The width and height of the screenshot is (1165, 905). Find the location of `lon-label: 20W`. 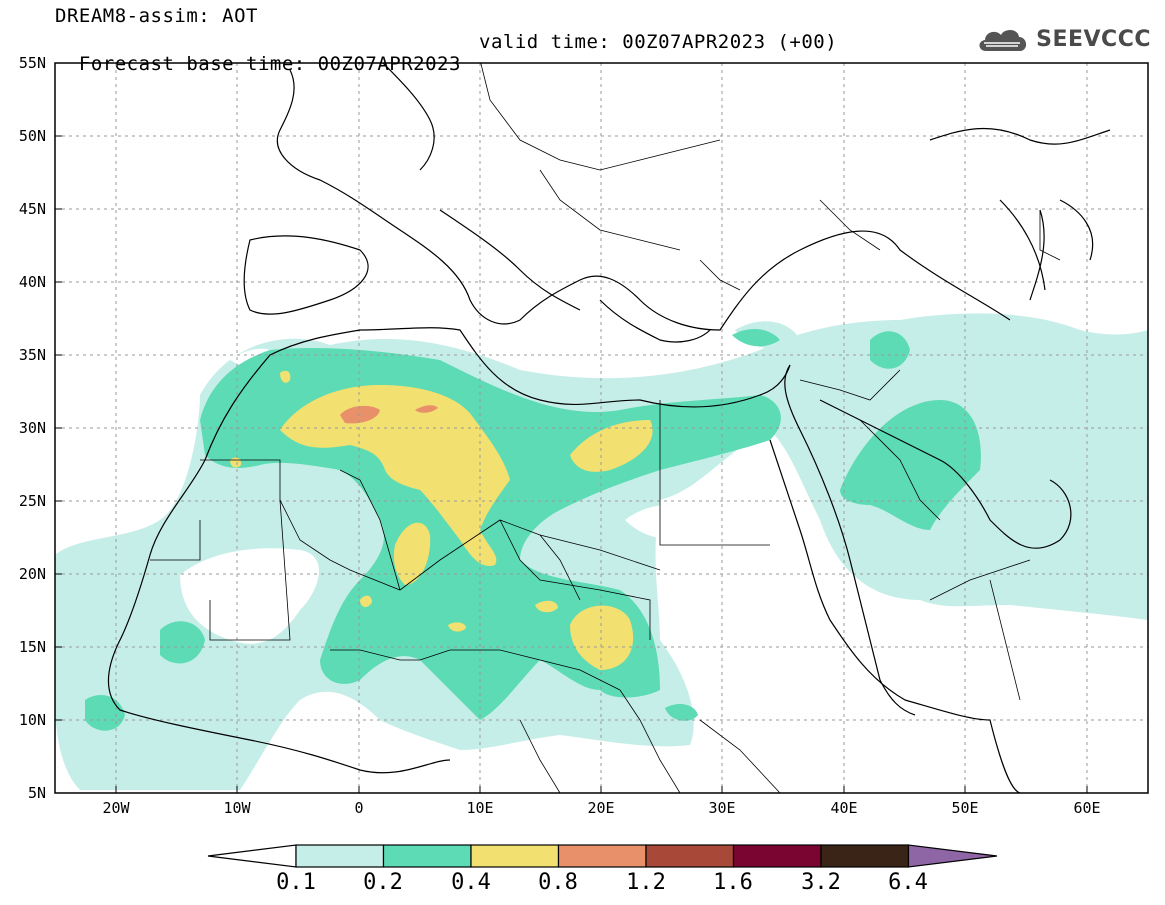

lon-label: 20W is located at coordinates (116, 808).